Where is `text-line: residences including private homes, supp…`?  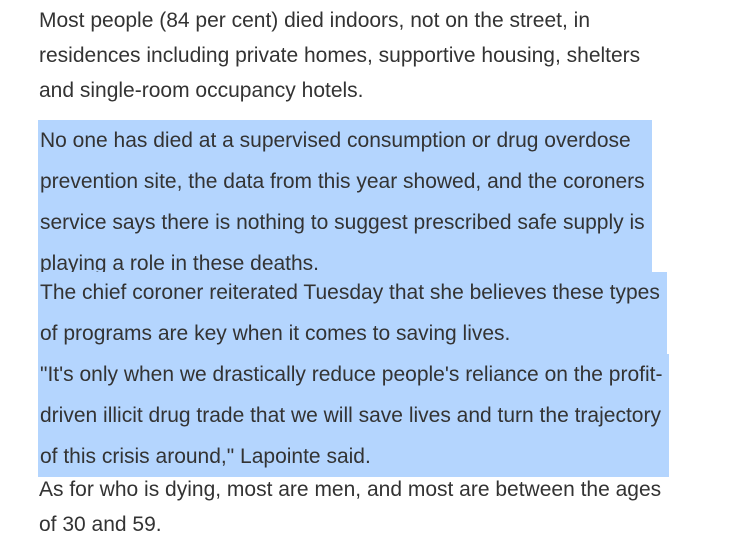 text-line: residences including private homes, supp… is located at coordinates (340, 55).